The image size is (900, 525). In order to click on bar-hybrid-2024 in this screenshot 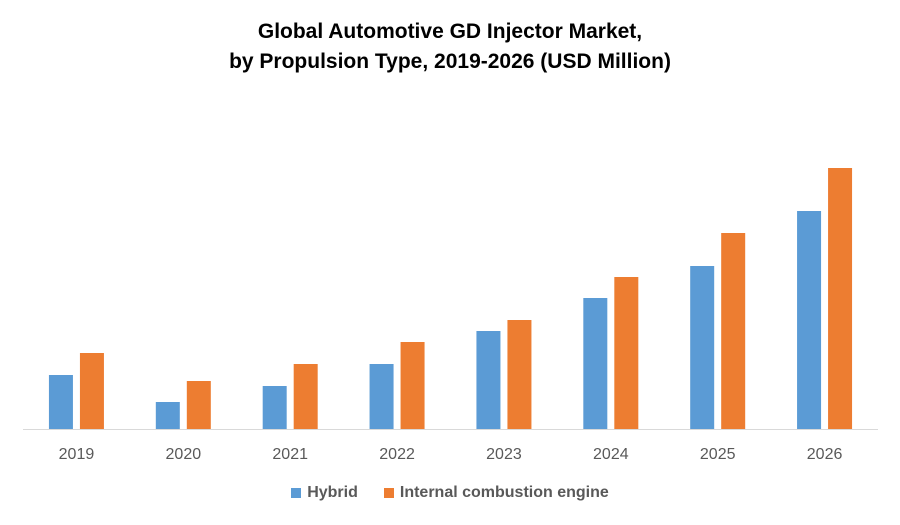, I will do `click(595, 363)`.